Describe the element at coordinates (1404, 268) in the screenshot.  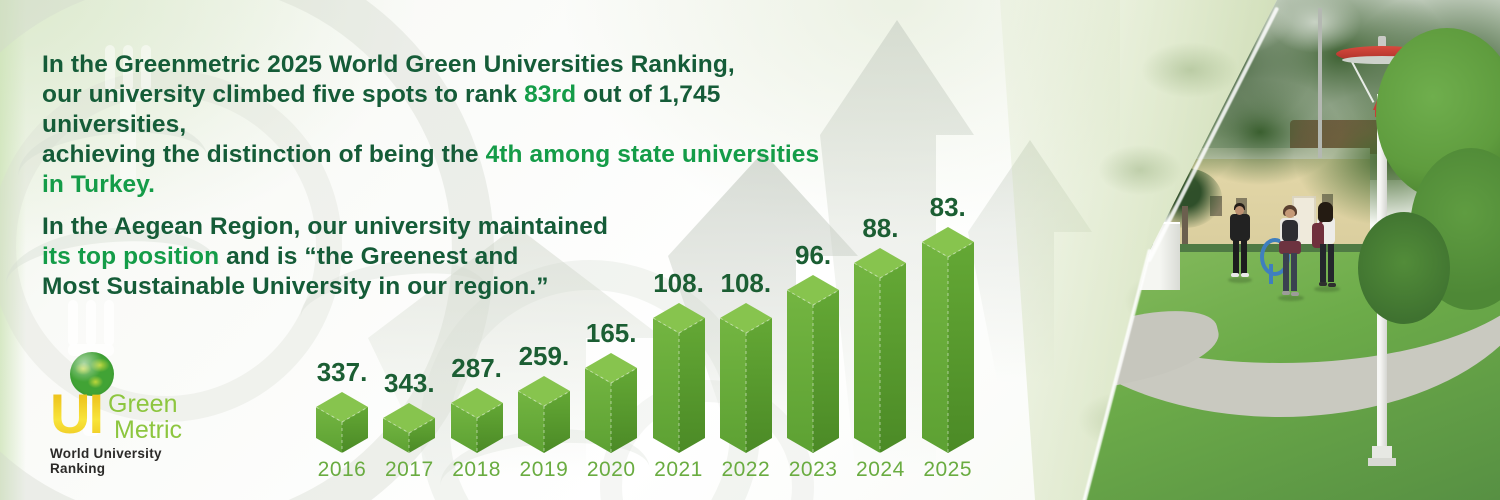
I see `photo-tree` at that location.